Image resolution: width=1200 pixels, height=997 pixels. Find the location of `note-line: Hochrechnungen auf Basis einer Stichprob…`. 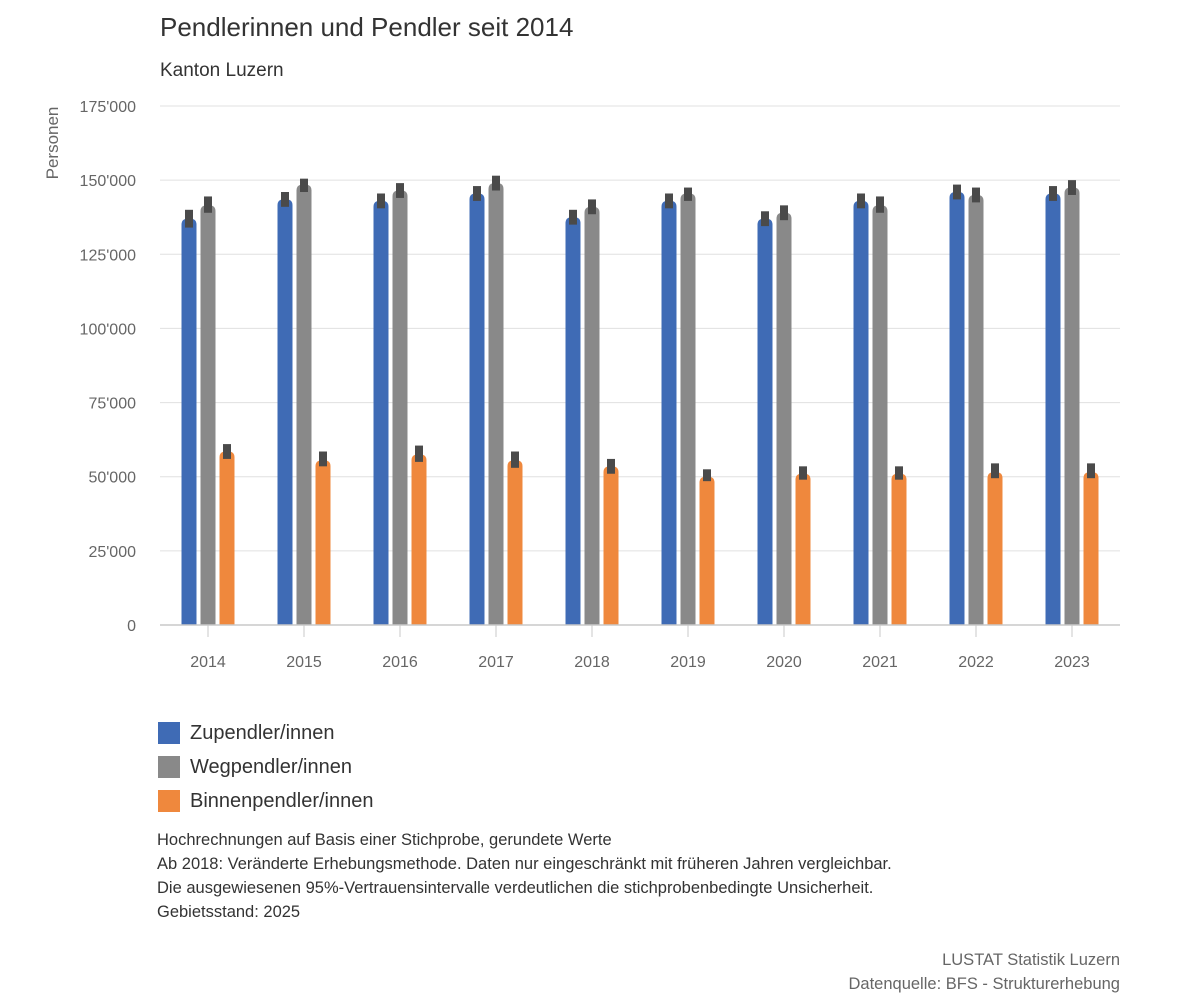

note-line: Hochrechnungen auf Basis einer Stichprob… is located at coordinates (384, 840).